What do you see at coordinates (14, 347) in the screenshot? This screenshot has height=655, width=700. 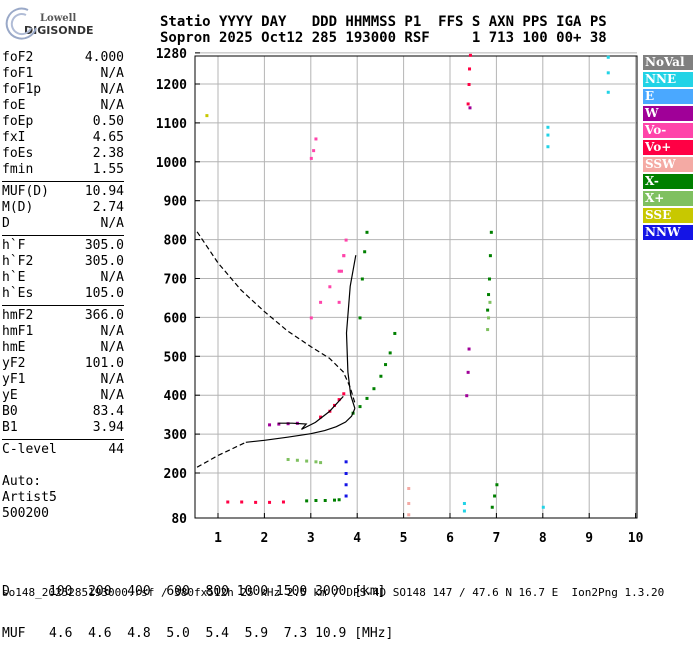 I see `param-label: hmE` at bounding box center [14, 347].